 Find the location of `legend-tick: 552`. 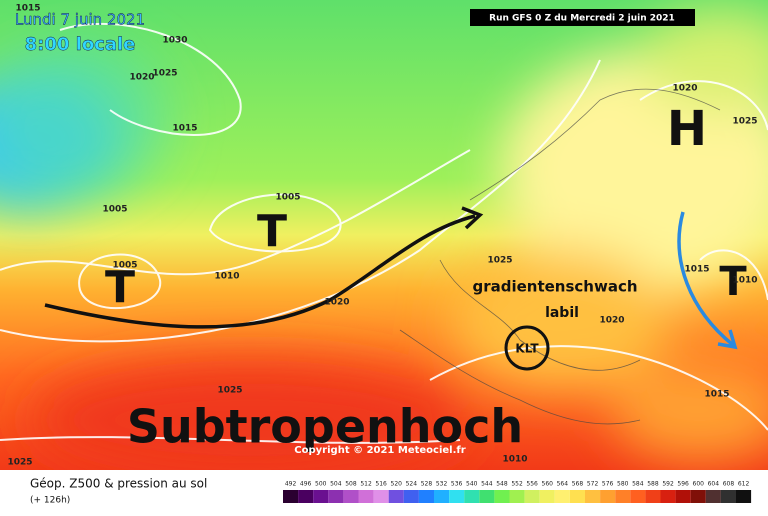

legend-tick: 552 is located at coordinates (517, 484).